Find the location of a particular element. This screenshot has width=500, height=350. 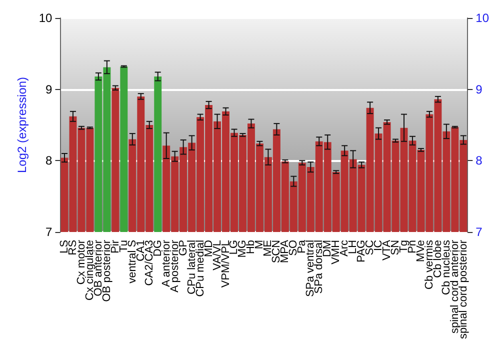

y2-tick-label: 9 is located at coordinates (479, 89).